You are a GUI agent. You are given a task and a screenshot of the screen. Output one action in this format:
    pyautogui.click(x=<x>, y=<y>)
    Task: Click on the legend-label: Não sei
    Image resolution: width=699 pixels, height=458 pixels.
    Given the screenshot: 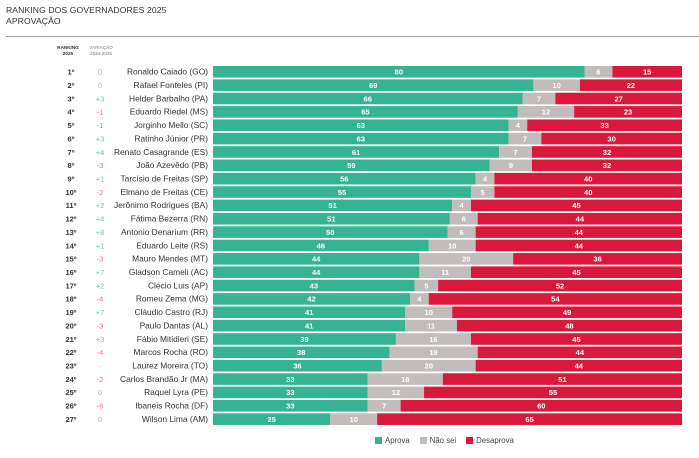 What is the action you would take?
    pyautogui.click(x=443, y=440)
    